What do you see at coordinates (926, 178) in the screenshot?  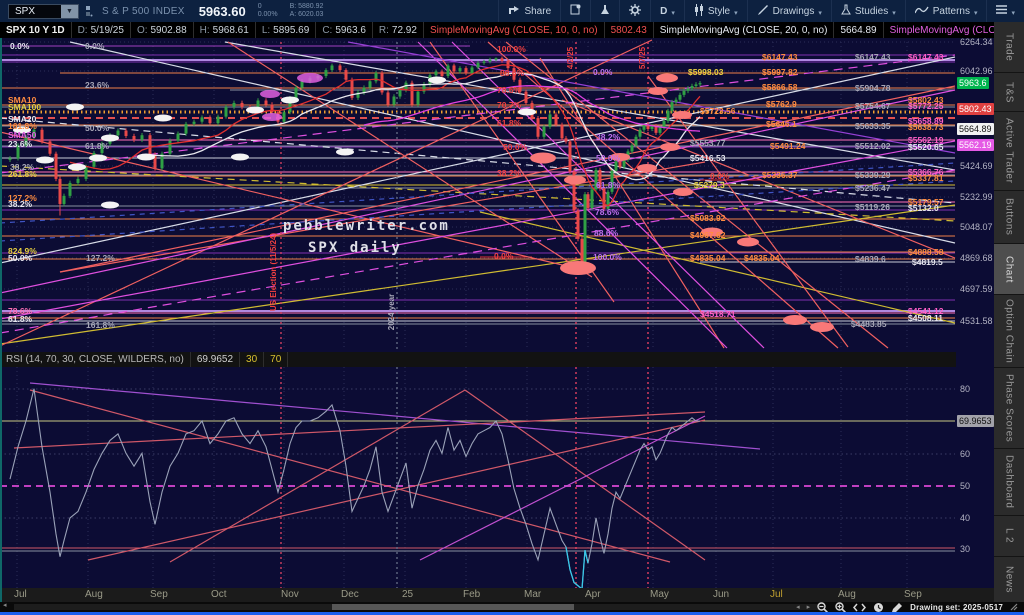 I see `price-level-label: $5337.81` at bounding box center [926, 178].